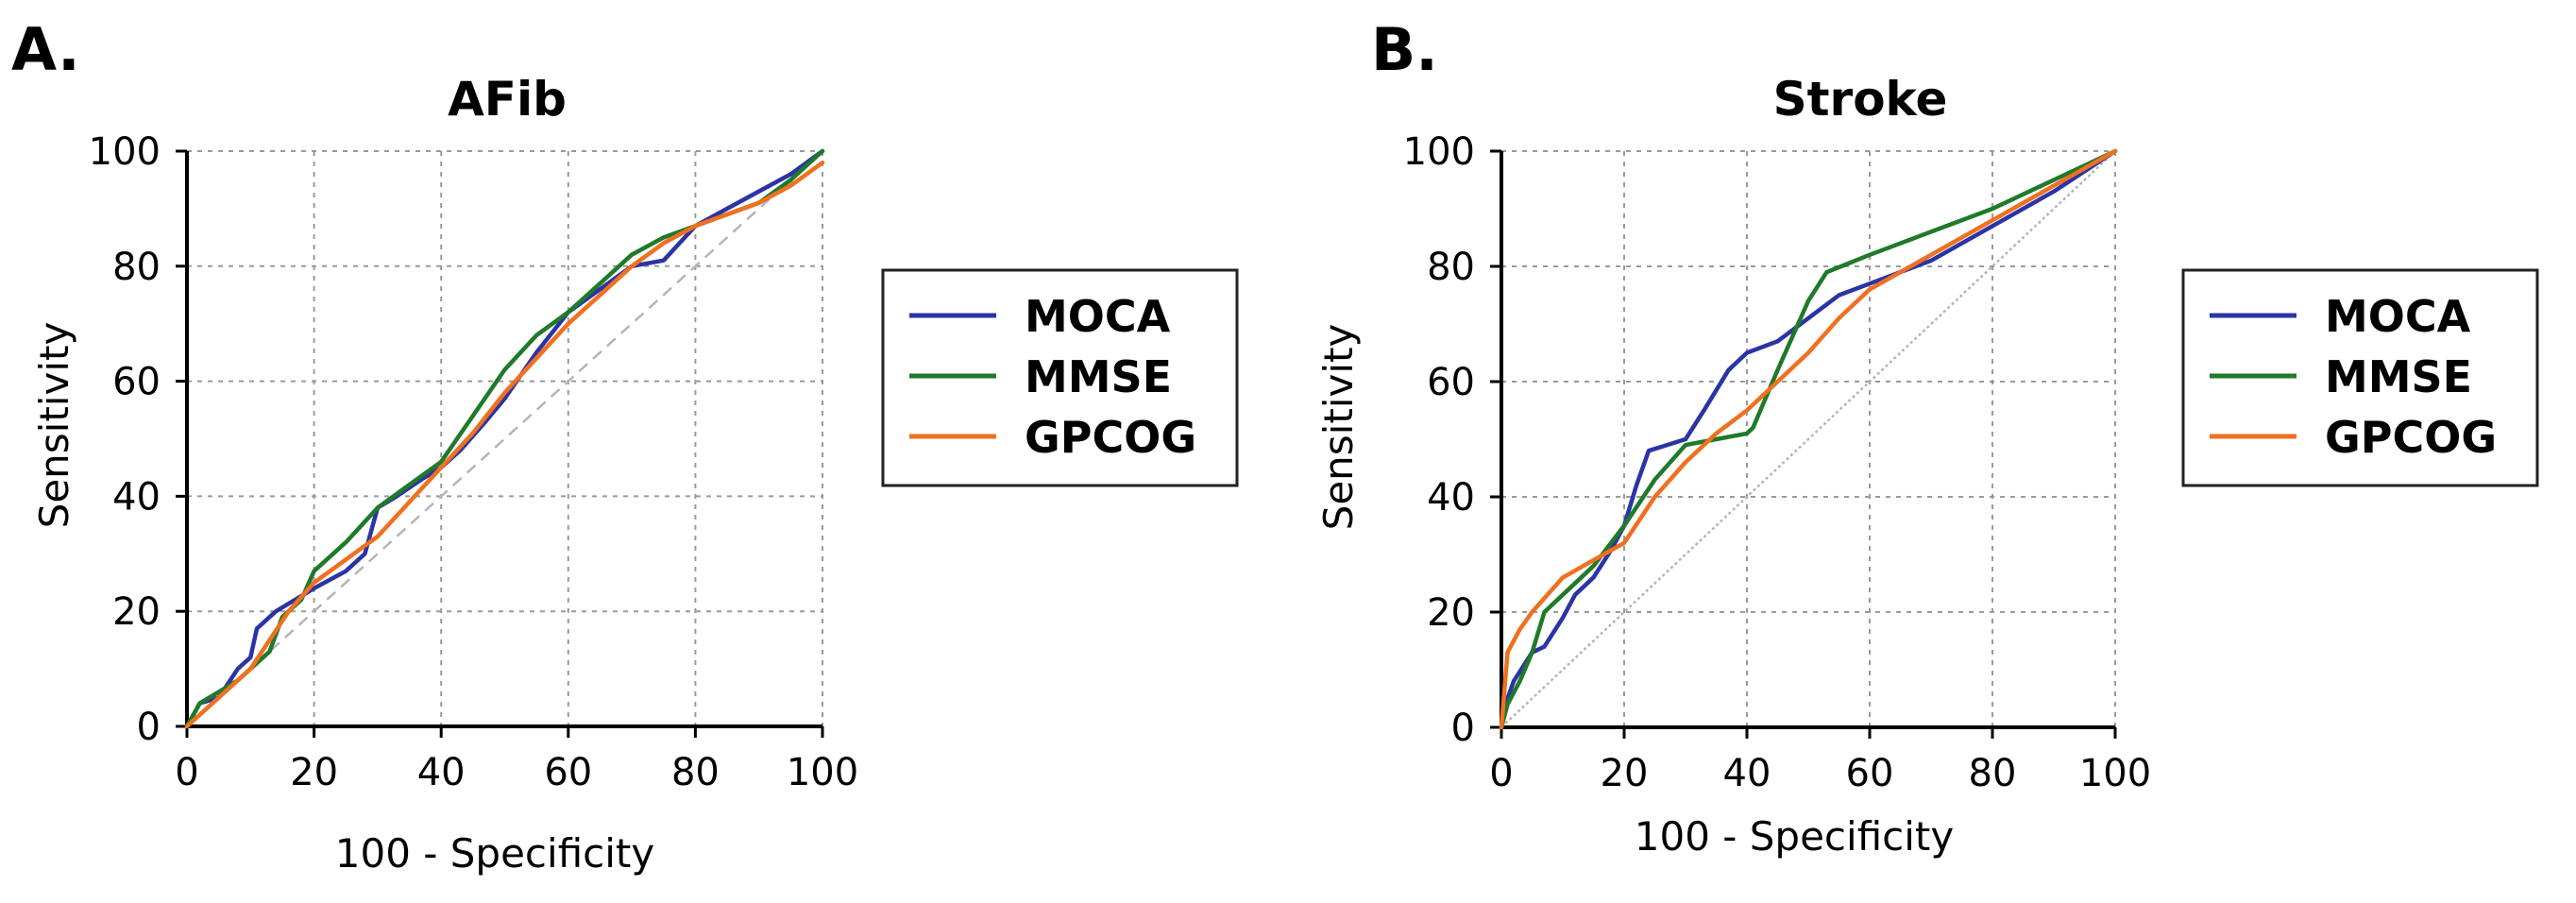  What do you see at coordinates (507, 99) in the screenshot?
I see `chart-title: AFib` at bounding box center [507, 99].